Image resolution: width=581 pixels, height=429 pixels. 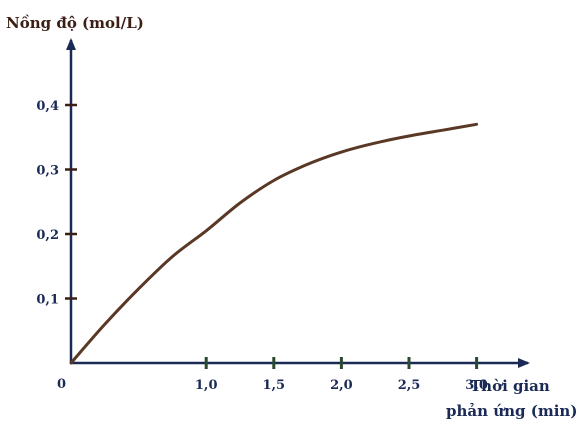 What do you see at coordinates (341, 375) in the screenshot?
I see `x-ticks: 1,0 1,5 2,0 2,5 3,0` at bounding box center [341, 375].